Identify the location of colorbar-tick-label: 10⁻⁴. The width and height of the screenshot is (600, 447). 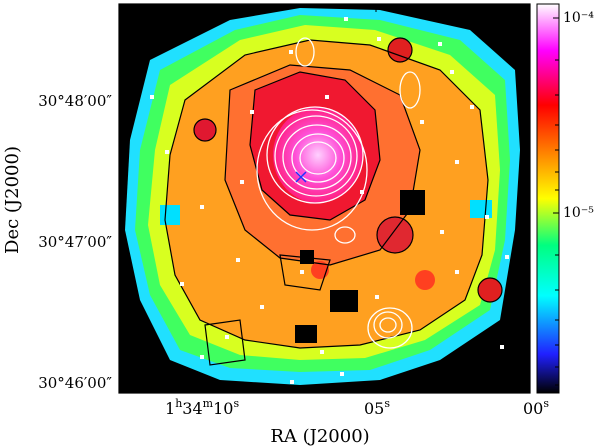
(578, 18).